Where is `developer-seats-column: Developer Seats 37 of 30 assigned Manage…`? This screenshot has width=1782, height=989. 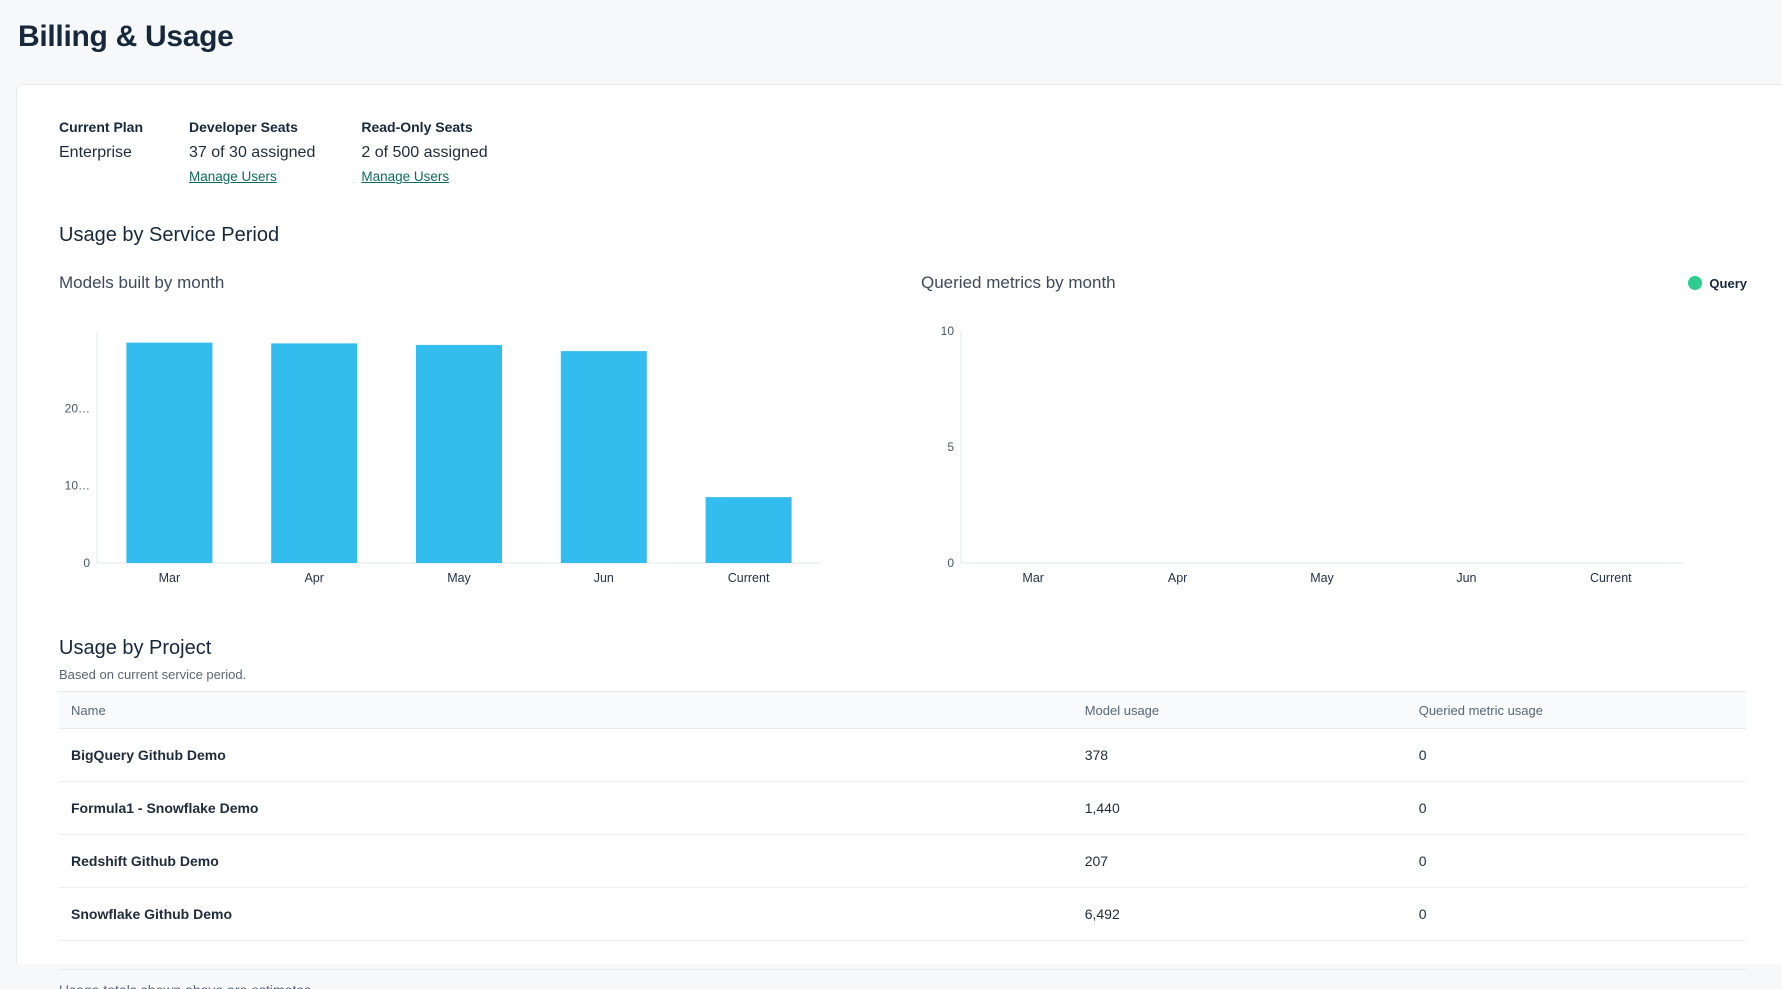
developer-seats-column: Developer Seats 37 of 30 assigned Manage… is located at coordinates (252, 152).